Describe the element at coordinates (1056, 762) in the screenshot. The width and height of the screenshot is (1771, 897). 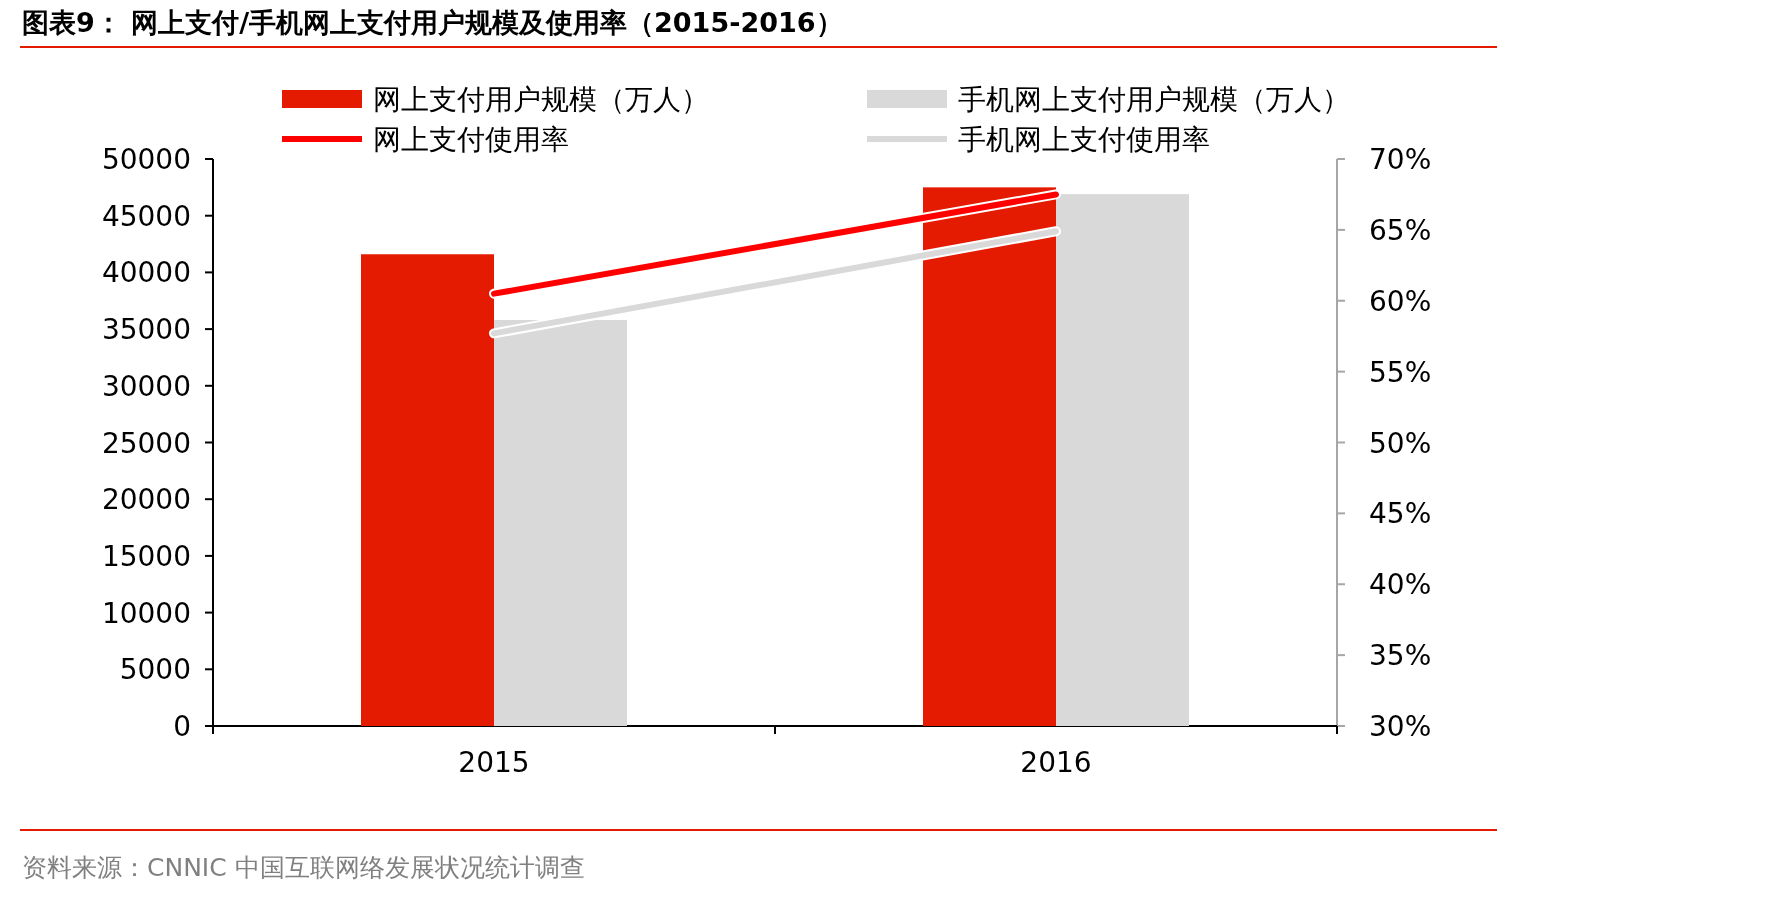
I see `x-tick-label: 2016` at that location.